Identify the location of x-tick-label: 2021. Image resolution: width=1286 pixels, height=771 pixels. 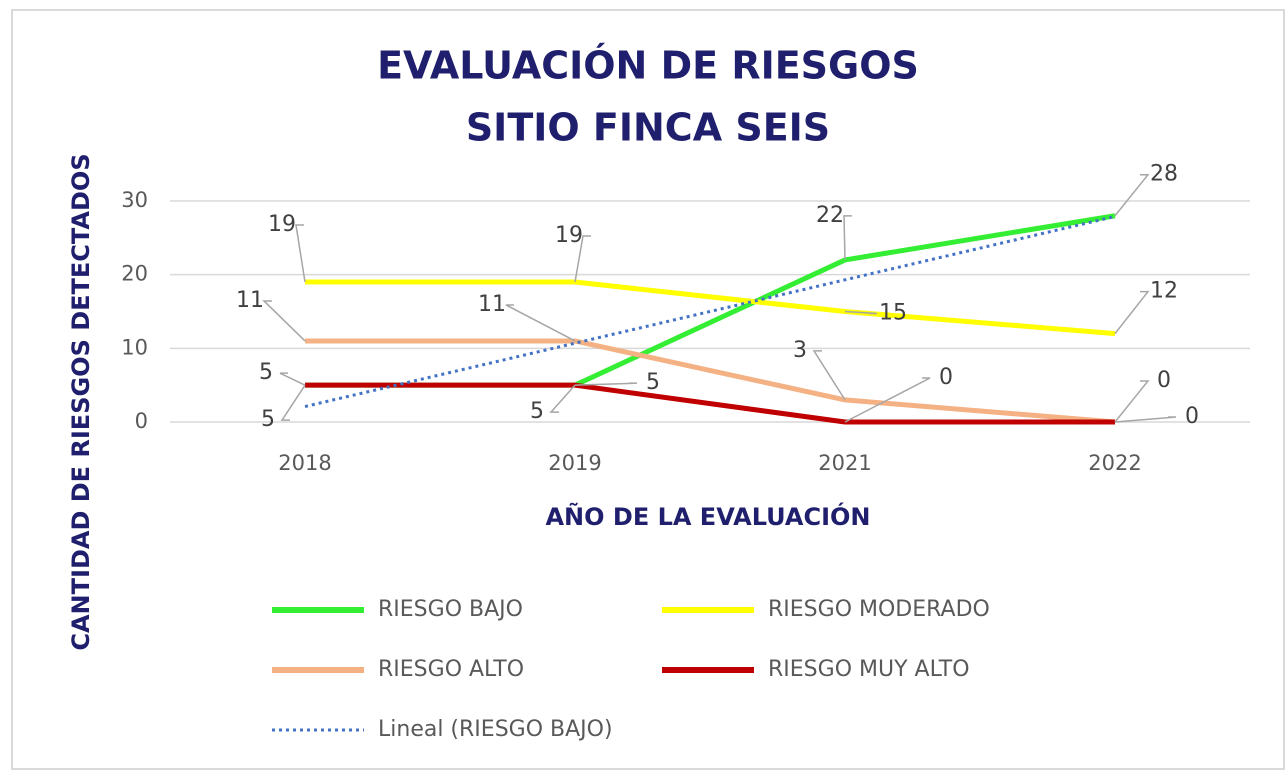
(844, 463).